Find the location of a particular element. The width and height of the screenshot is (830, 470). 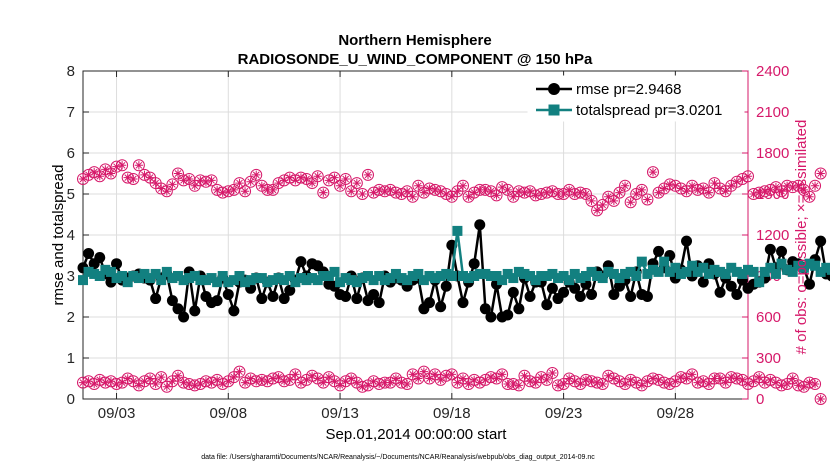

series-obs_possible is located at coordinates (452, 188).